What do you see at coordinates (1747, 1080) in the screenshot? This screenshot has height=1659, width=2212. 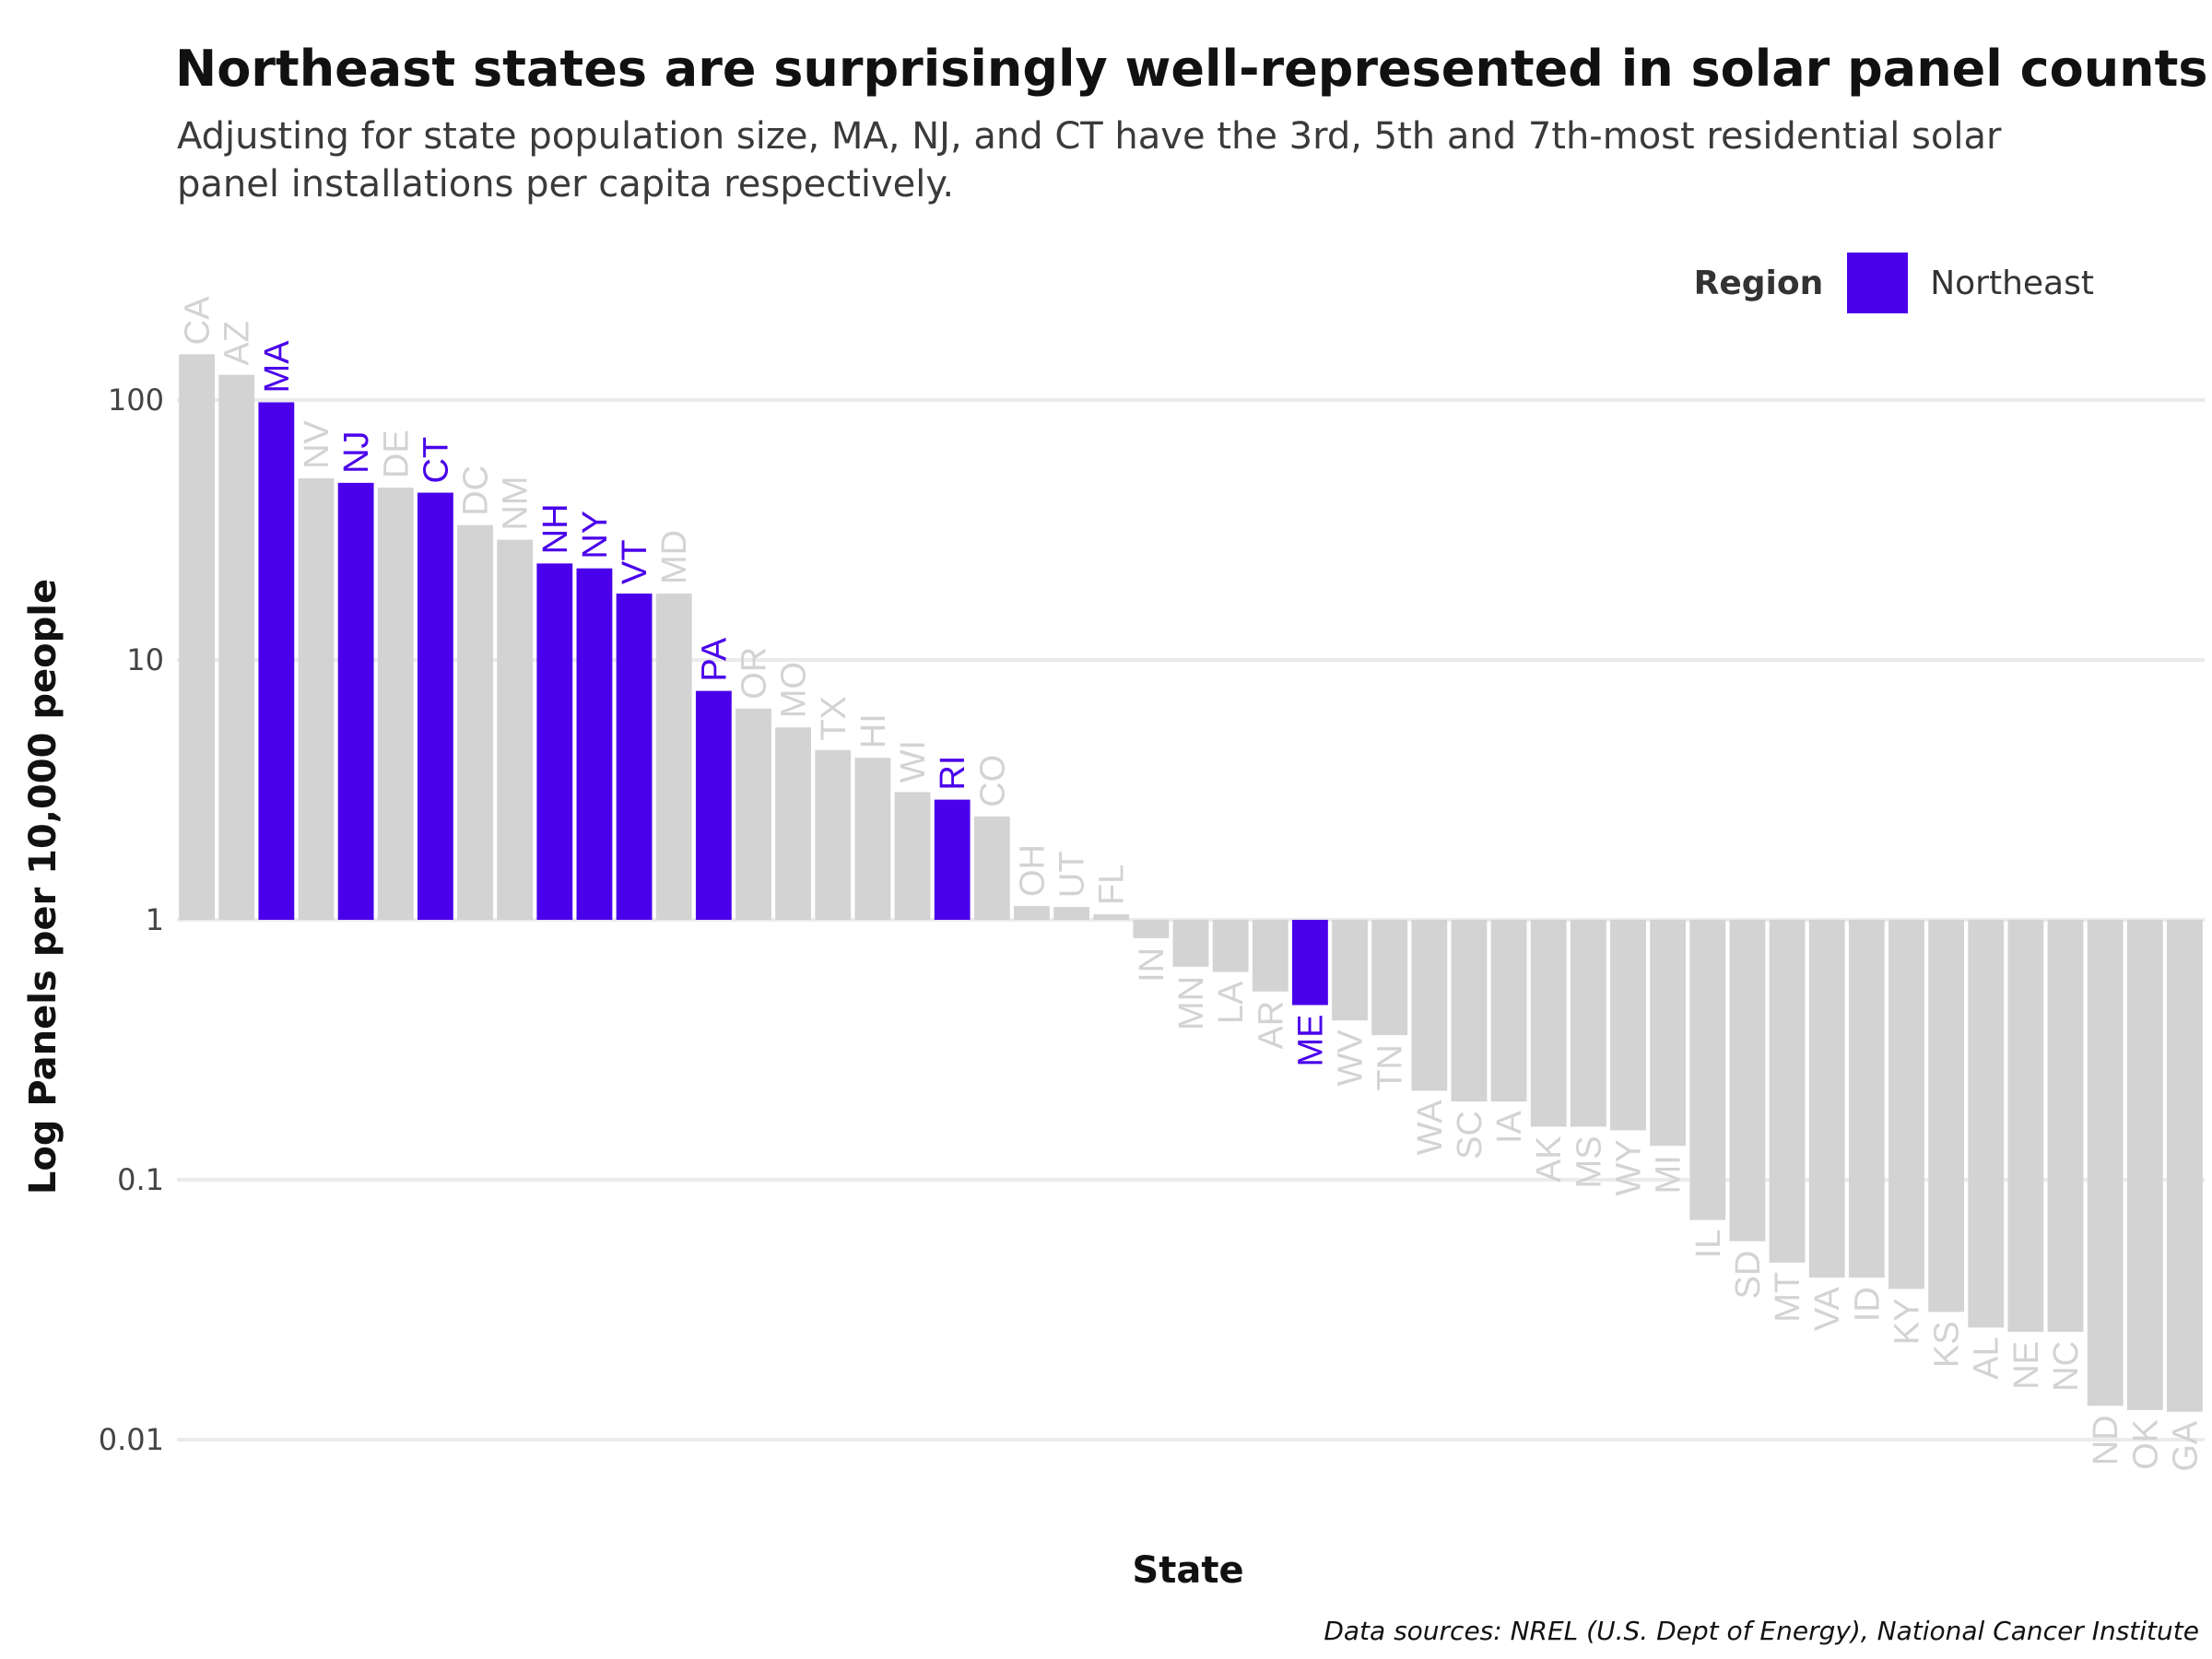 I see `bar-sd` at bounding box center [1747, 1080].